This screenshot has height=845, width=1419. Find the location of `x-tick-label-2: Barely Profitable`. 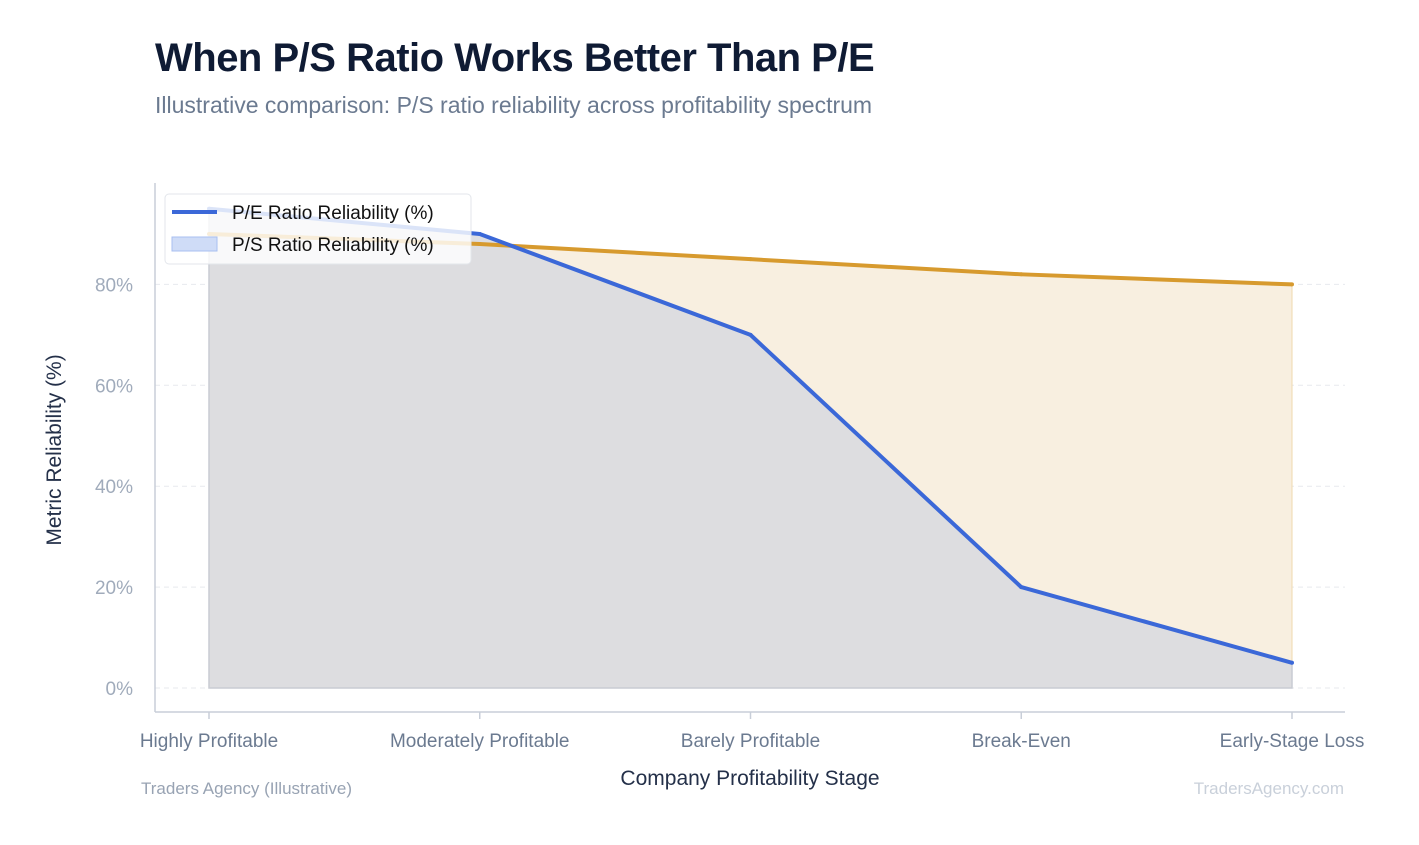

x-tick-label-2: Barely Profitable is located at coordinates (750, 741).